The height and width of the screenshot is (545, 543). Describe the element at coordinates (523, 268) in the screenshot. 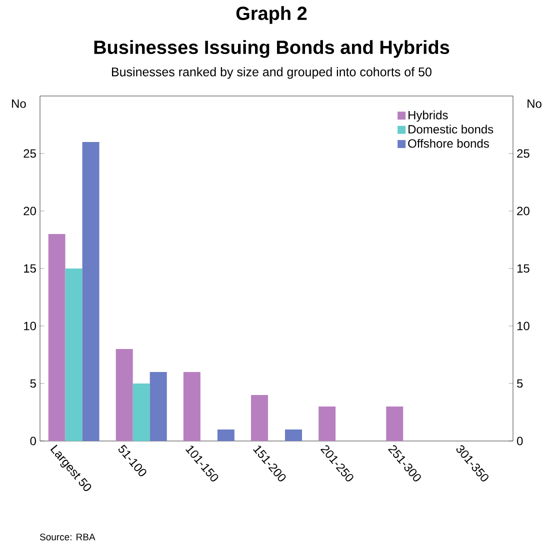

I see `y2-tick-label: 15` at that location.